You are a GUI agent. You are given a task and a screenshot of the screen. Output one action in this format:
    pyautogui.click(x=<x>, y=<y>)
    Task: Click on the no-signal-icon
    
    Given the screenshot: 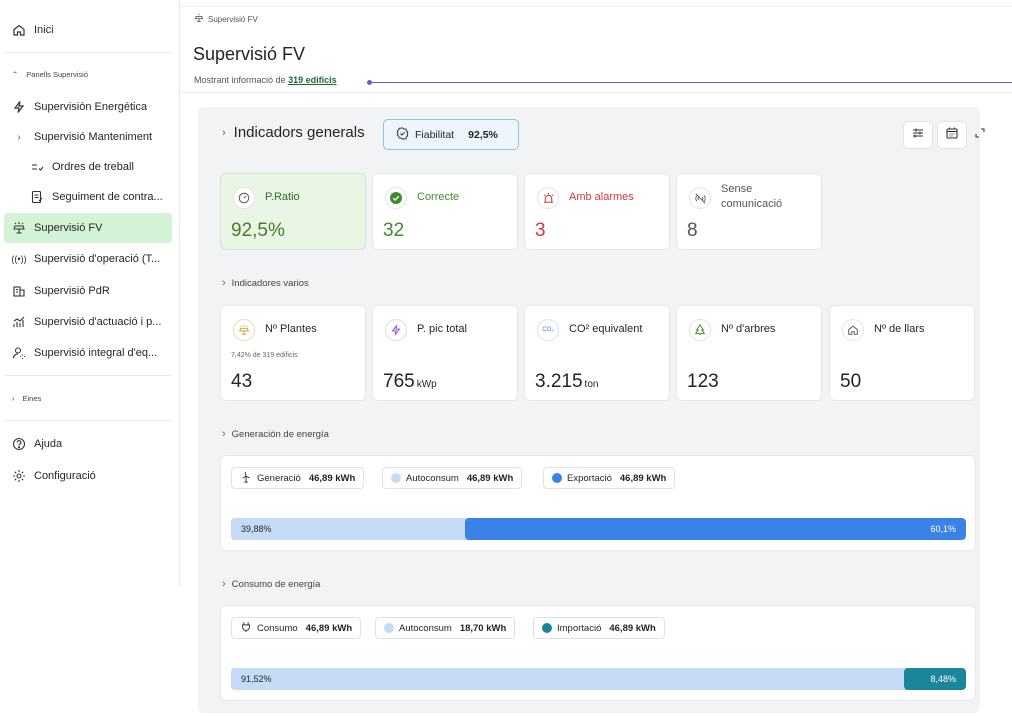 What is the action you would take?
    pyautogui.click(x=700, y=198)
    